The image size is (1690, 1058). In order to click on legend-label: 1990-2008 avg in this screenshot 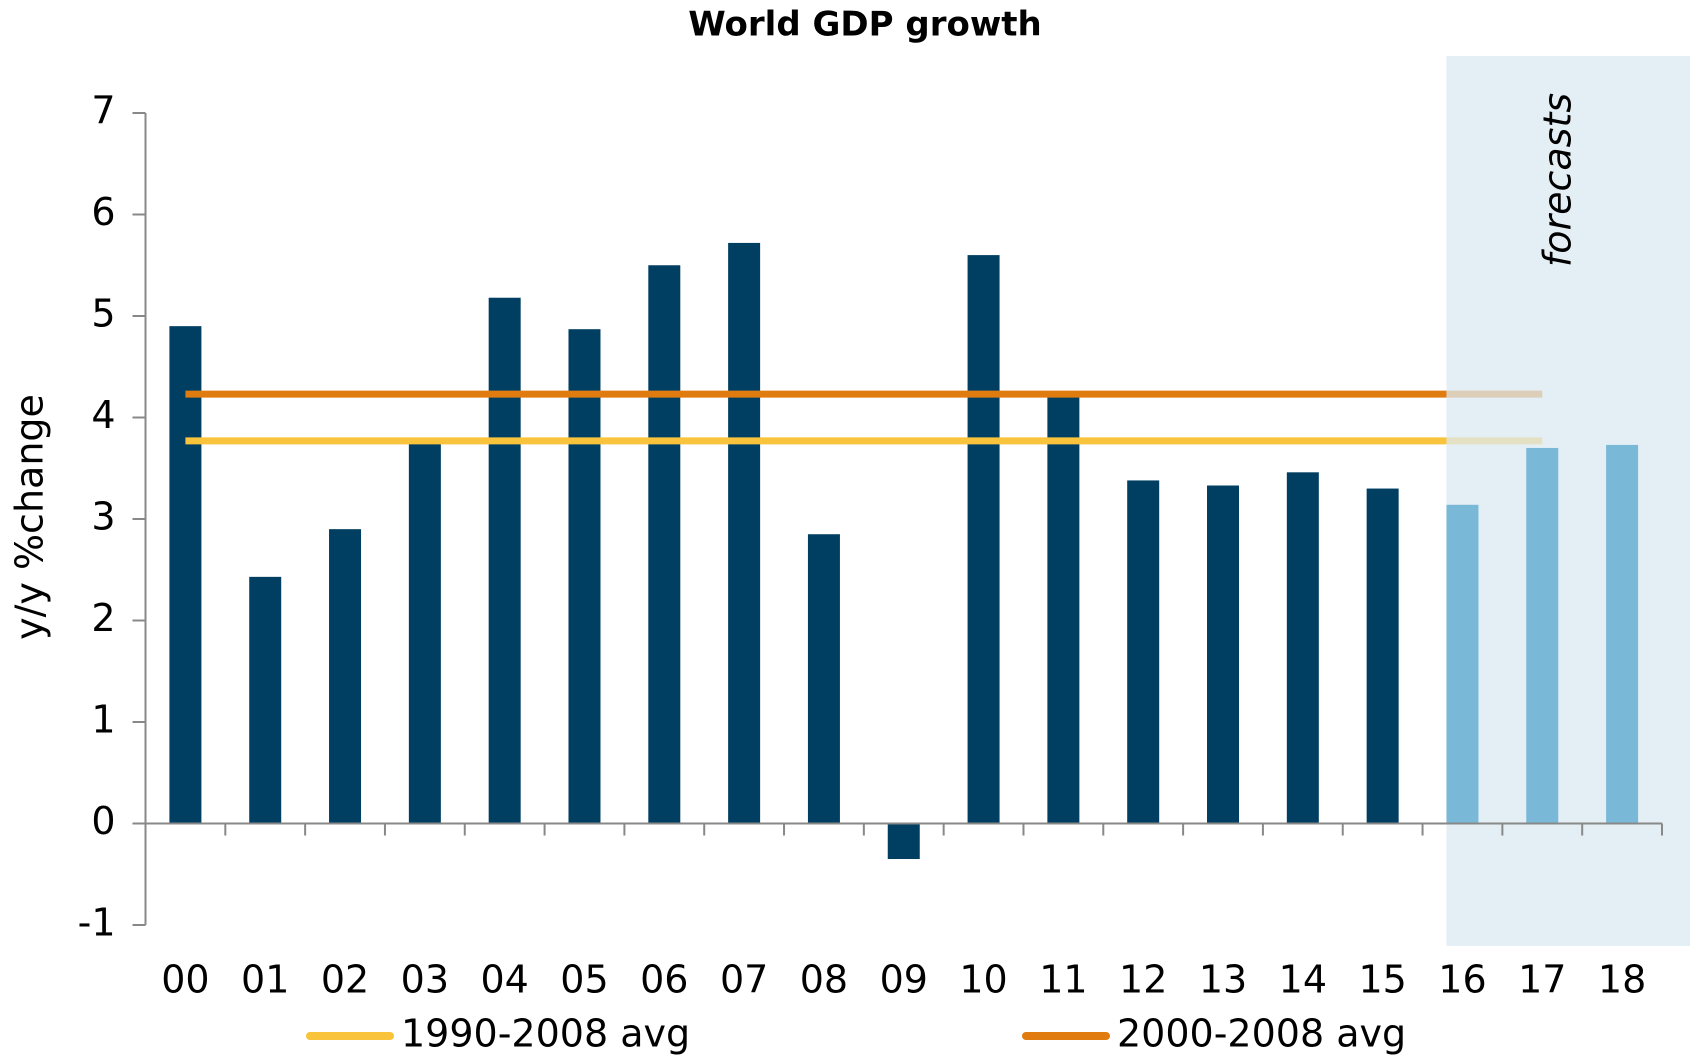, I will do `click(545, 1034)`.